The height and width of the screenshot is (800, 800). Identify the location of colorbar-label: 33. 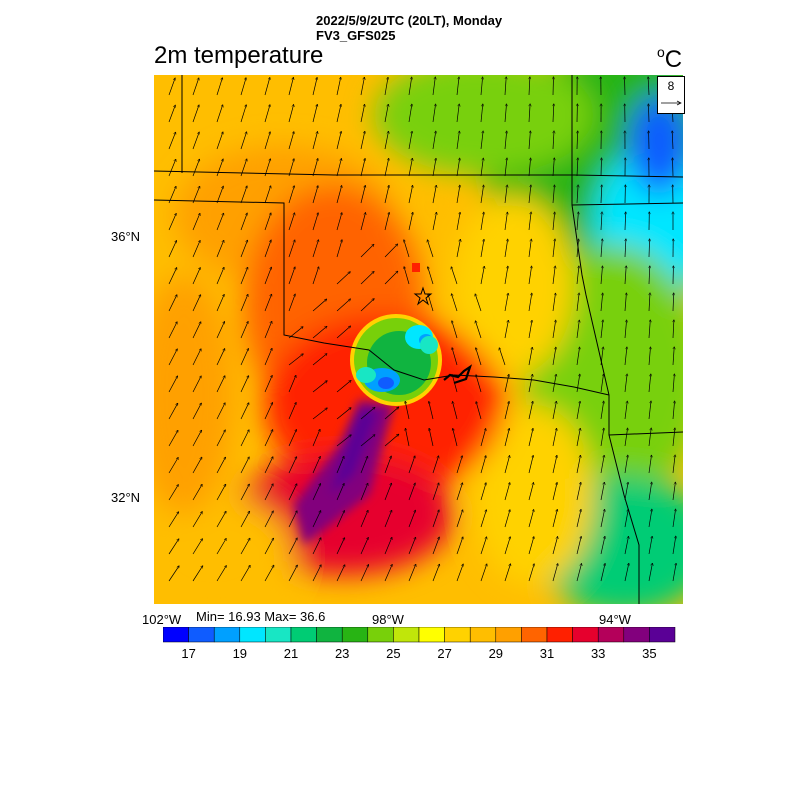
(598, 653).